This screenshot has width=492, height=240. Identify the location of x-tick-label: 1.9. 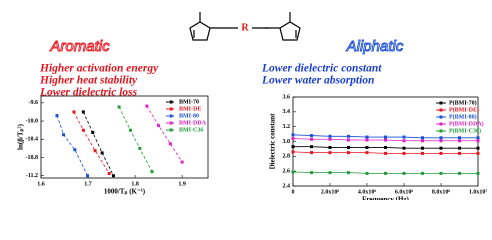
(182, 184).